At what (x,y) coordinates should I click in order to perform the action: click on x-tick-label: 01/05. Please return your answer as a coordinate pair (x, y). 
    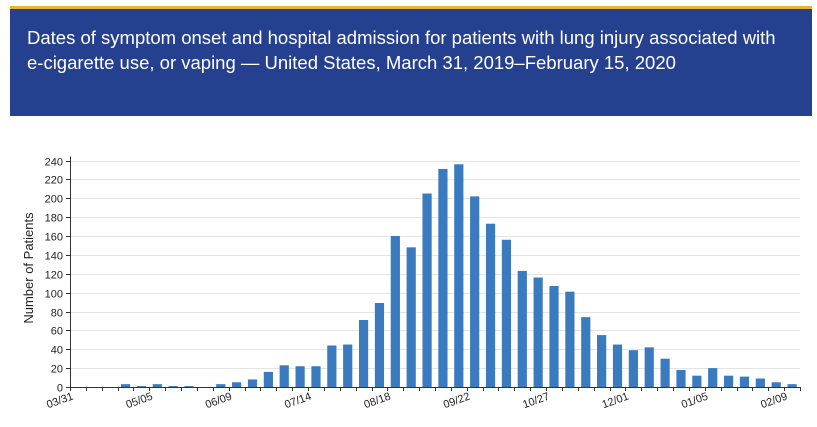
    Looking at the image, I should click on (695, 401).